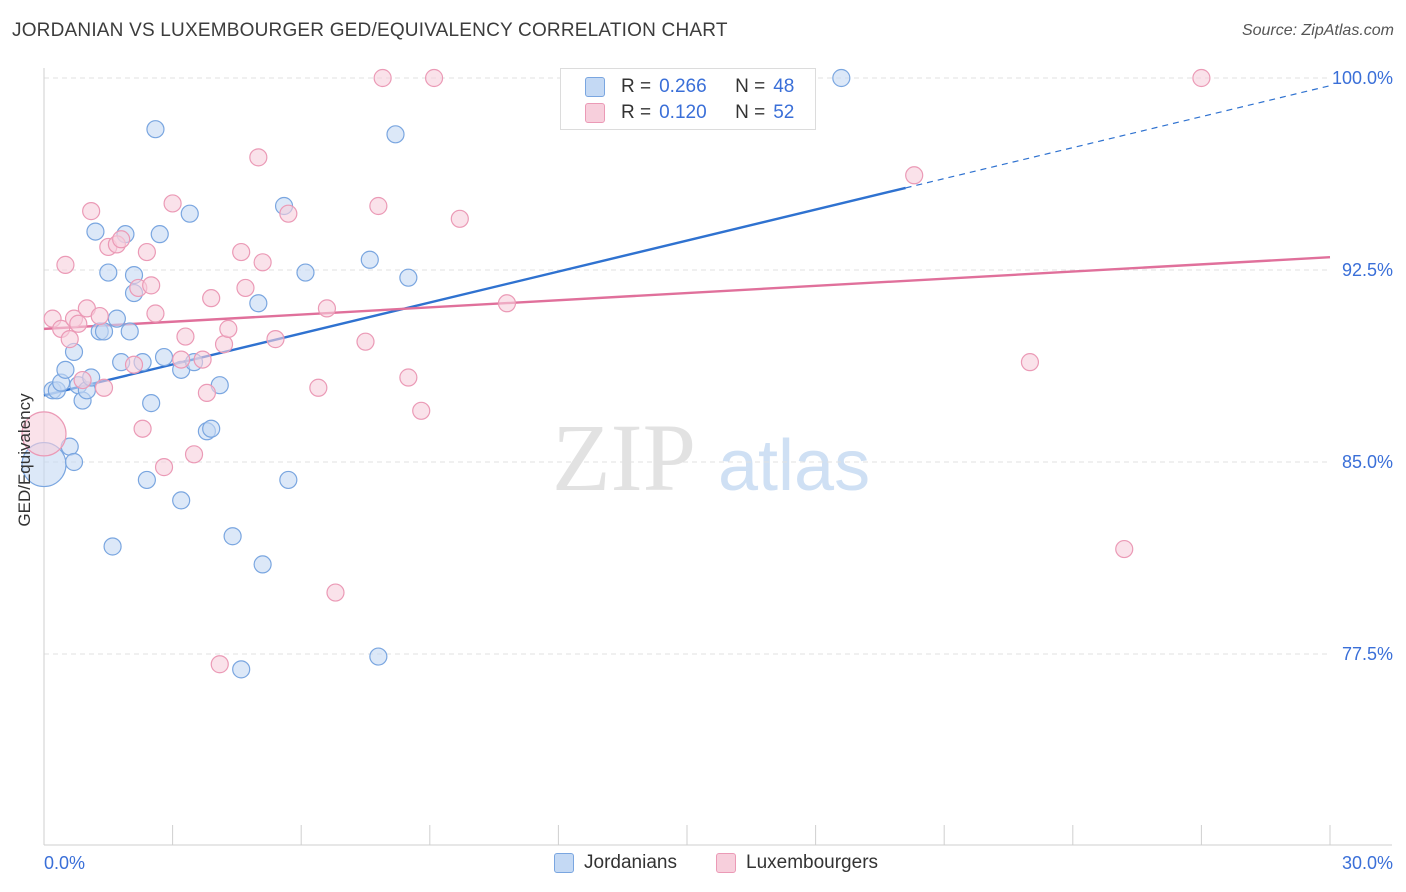  Describe the element at coordinates (683, 86) in the screenshot. I see `r-value: 0.266` at that location.